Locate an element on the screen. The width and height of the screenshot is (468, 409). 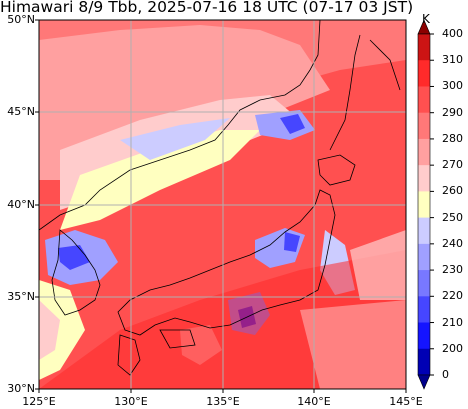
colorbar-tick-label: 280 is located at coordinates (452, 138).